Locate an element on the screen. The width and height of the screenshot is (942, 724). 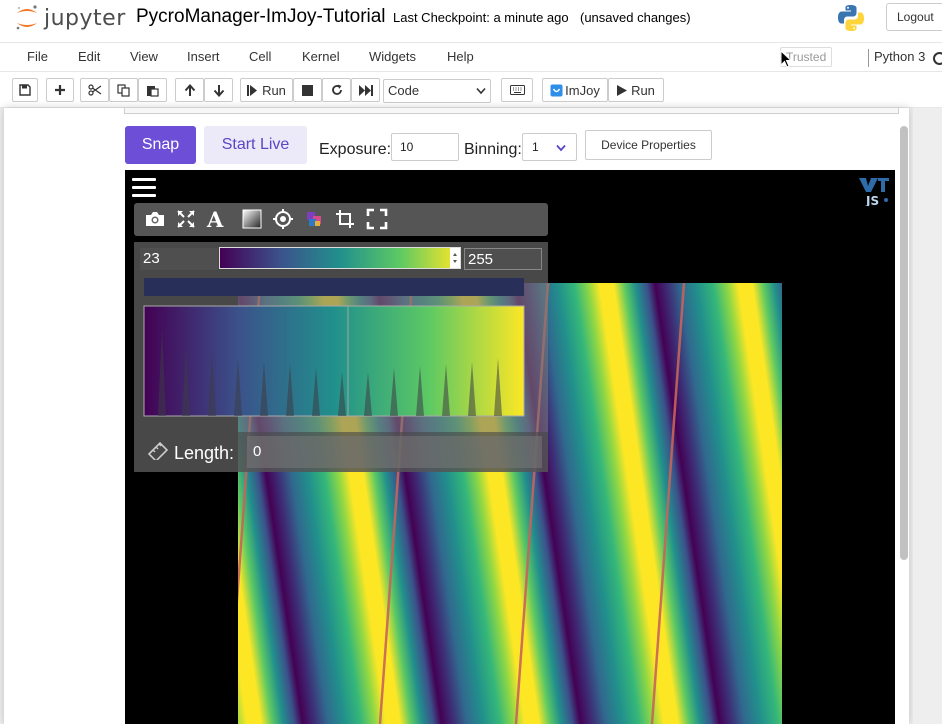
camera-icon is located at coordinates (155, 219).